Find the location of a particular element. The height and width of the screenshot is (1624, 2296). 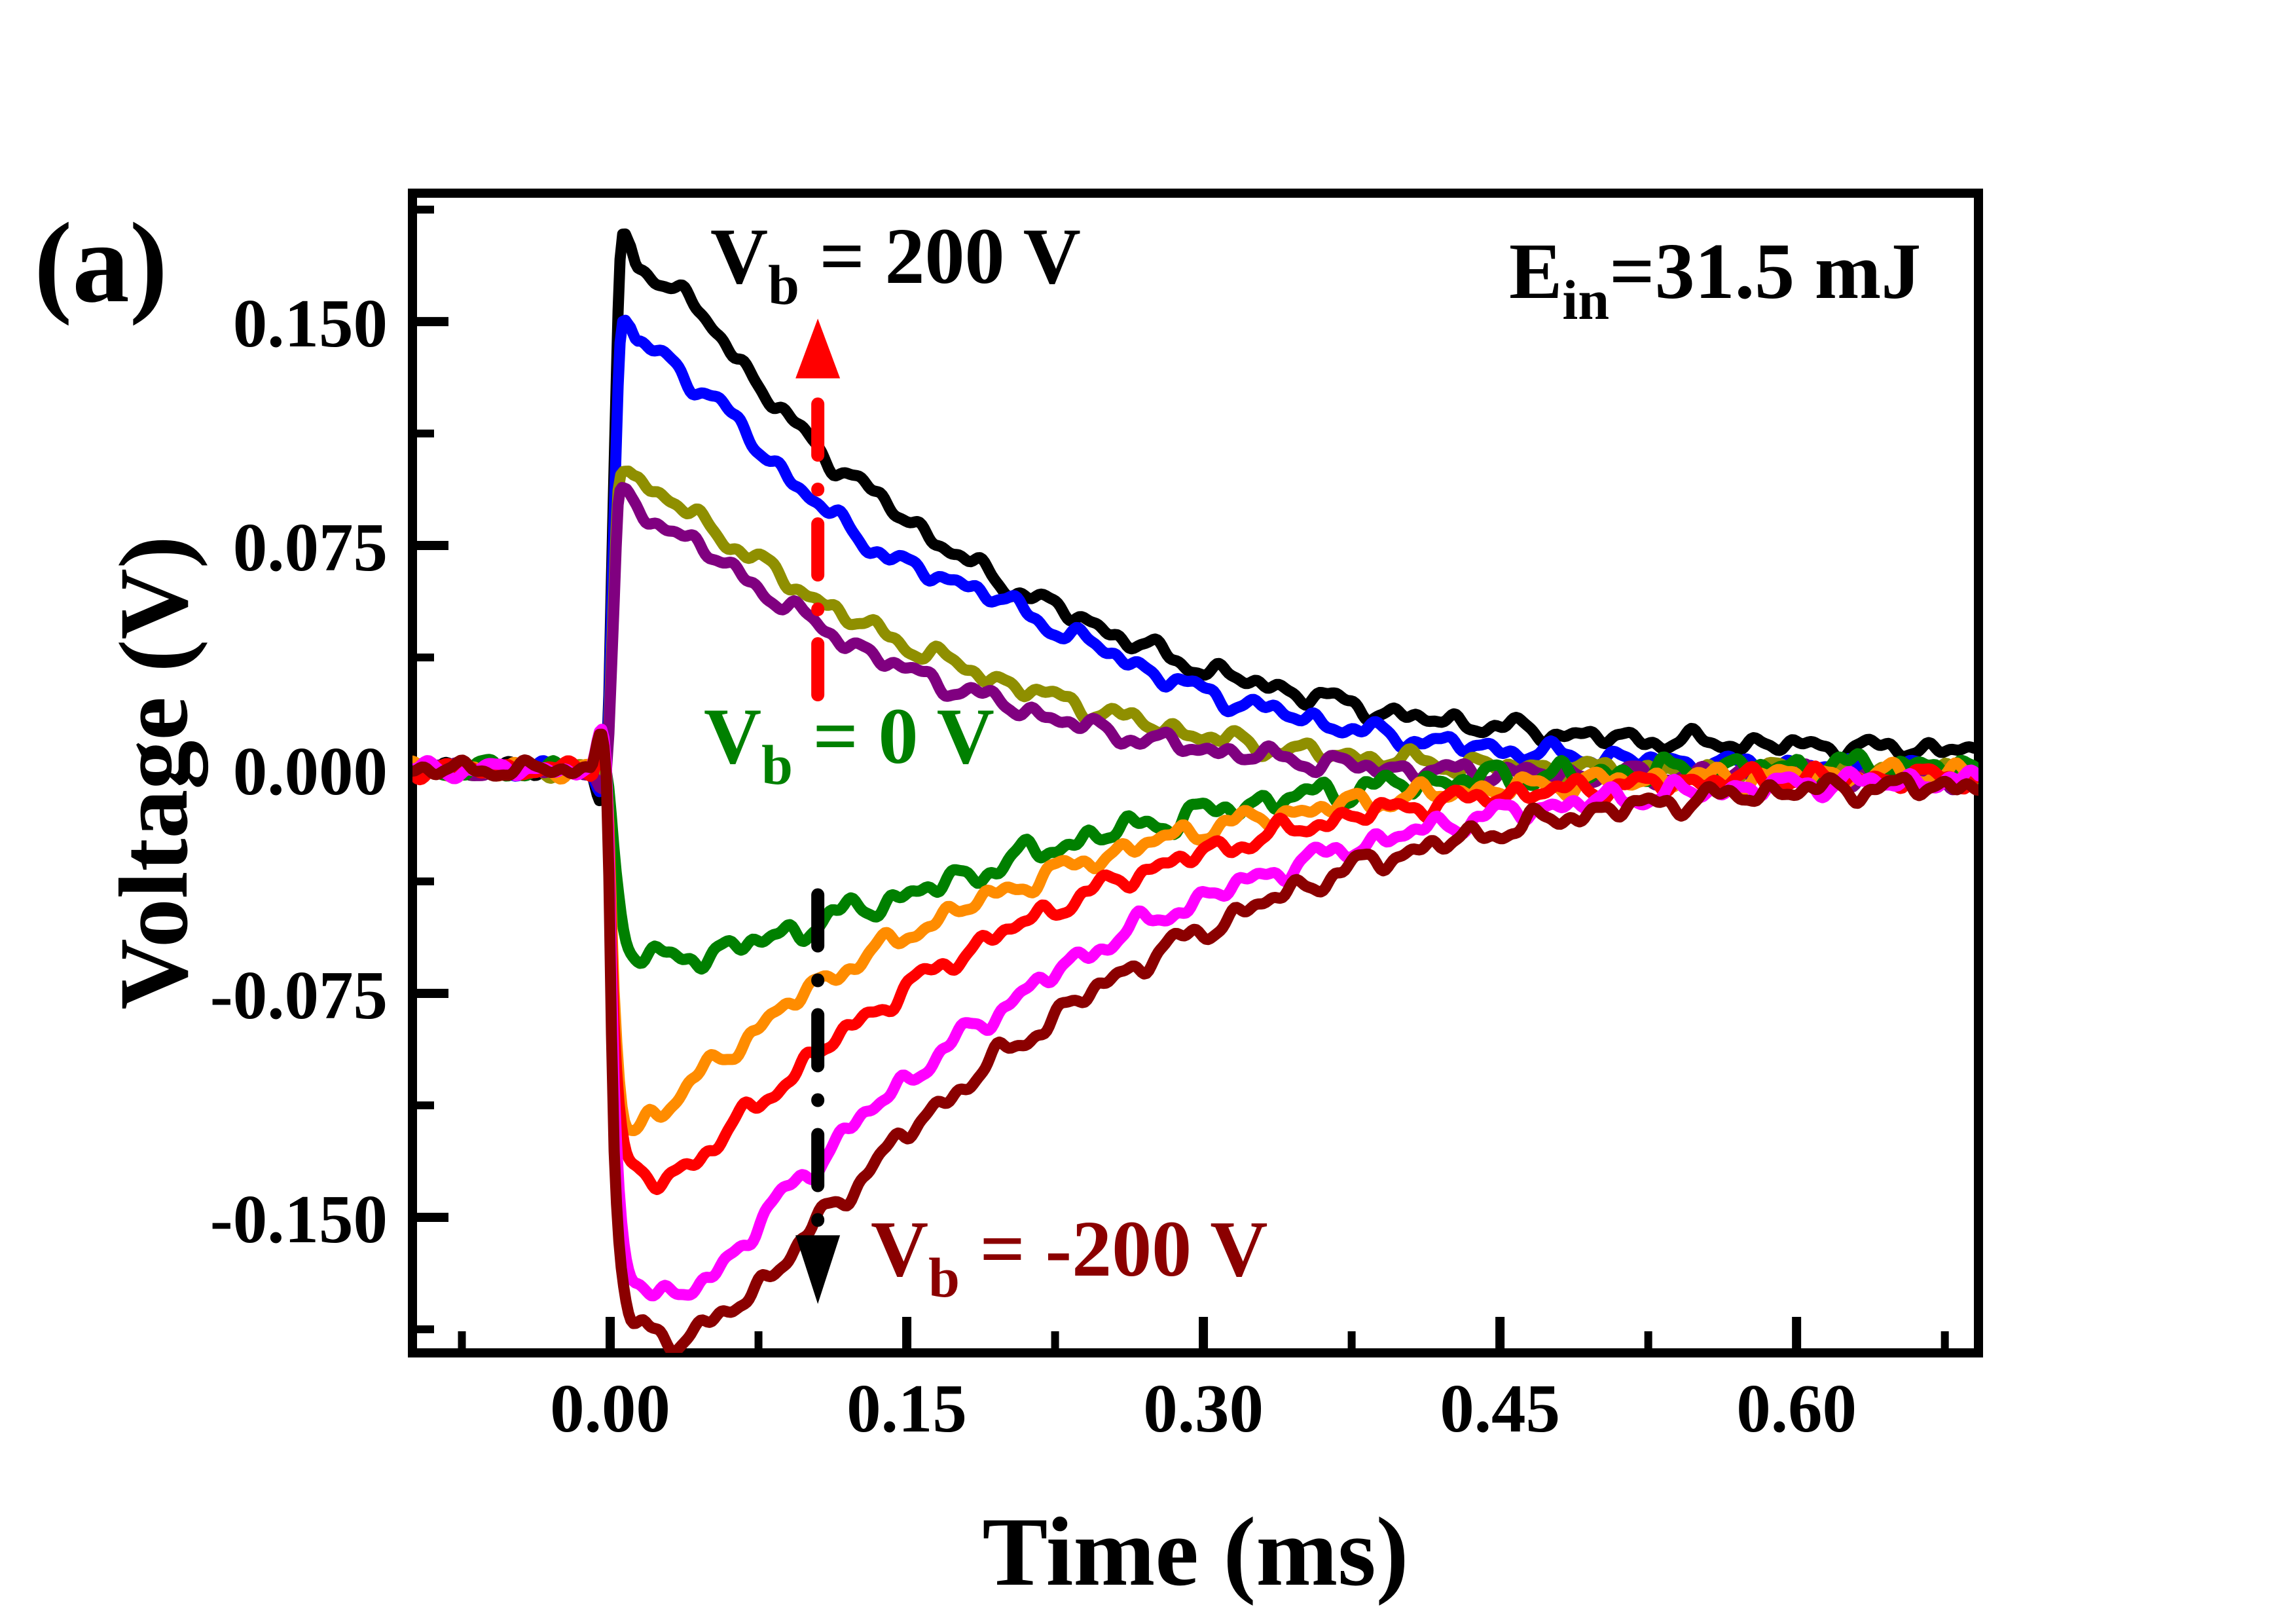

panel-label: (a) is located at coordinates (101, 262).